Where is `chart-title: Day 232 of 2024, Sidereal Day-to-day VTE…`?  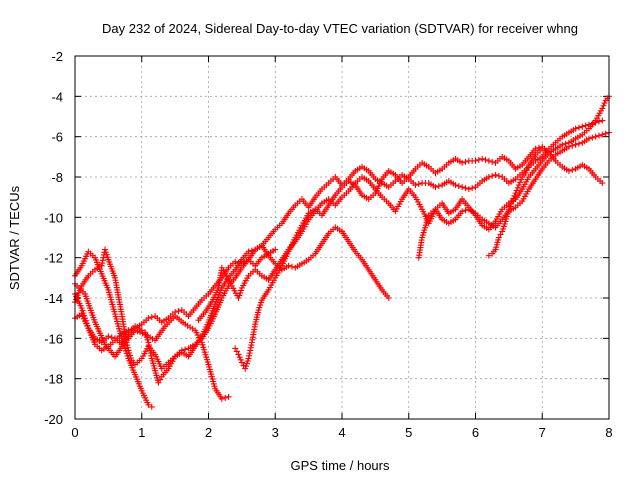
chart-title: Day 232 of 2024, Sidereal Day-to-day VTE… is located at coordinates (340, 28).